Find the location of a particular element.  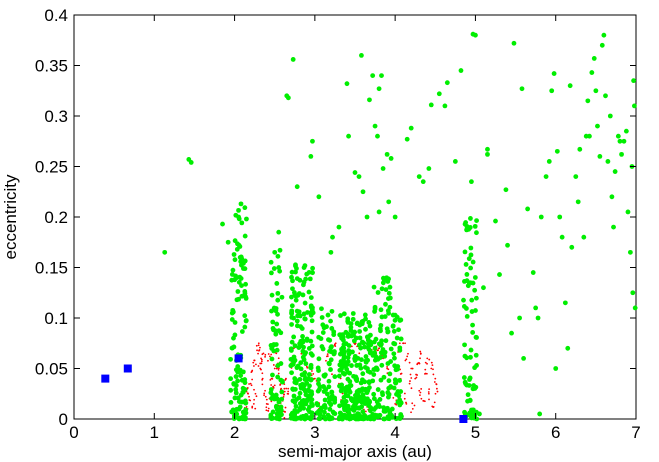

y-tick-label: 0.3 is located at coordinates (56, 116).